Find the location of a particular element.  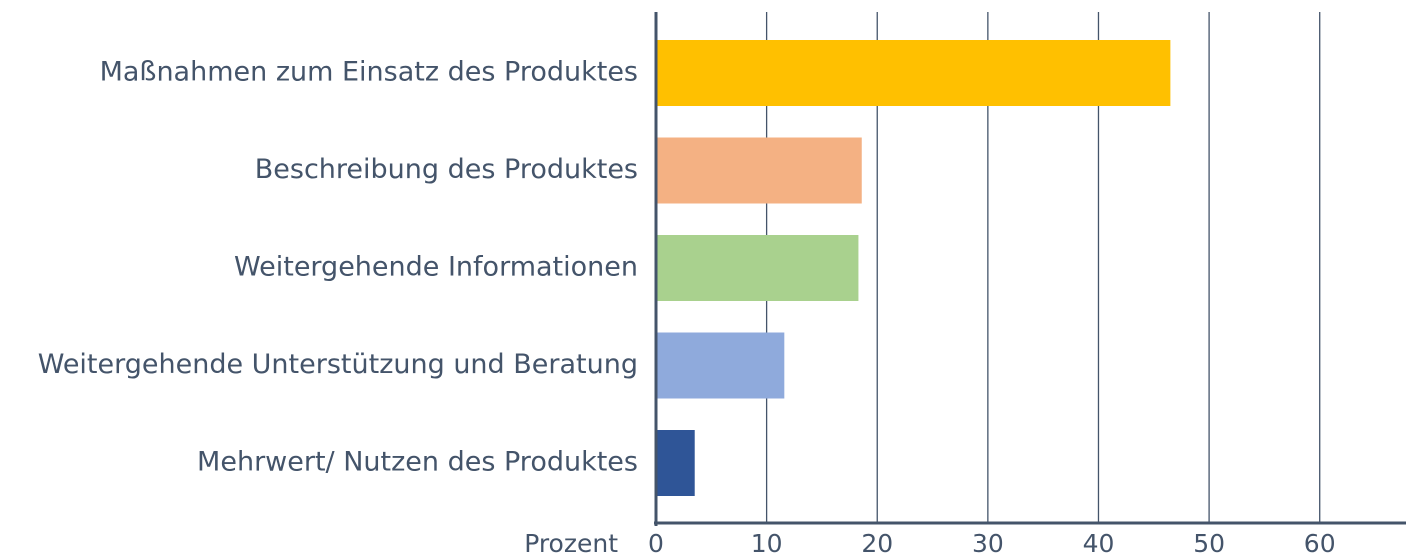

x-tick-label: 10 is located at coordinates (767, 542).